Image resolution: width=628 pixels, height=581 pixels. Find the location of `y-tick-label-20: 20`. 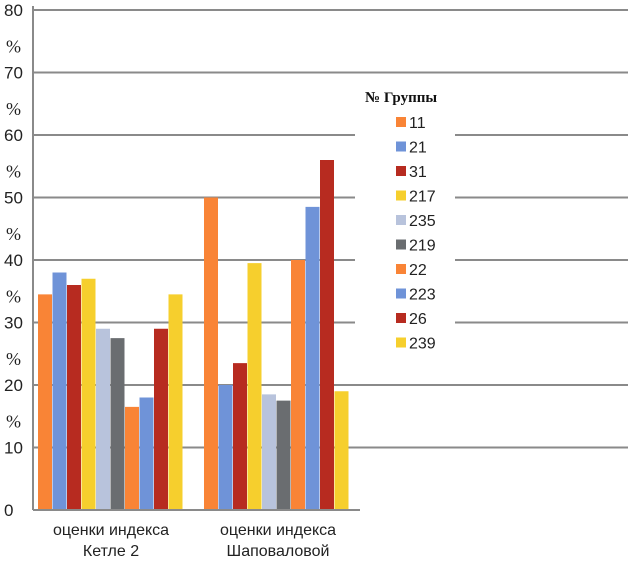

y-tick-label-20: 20 is located at coordinates (13, 385).